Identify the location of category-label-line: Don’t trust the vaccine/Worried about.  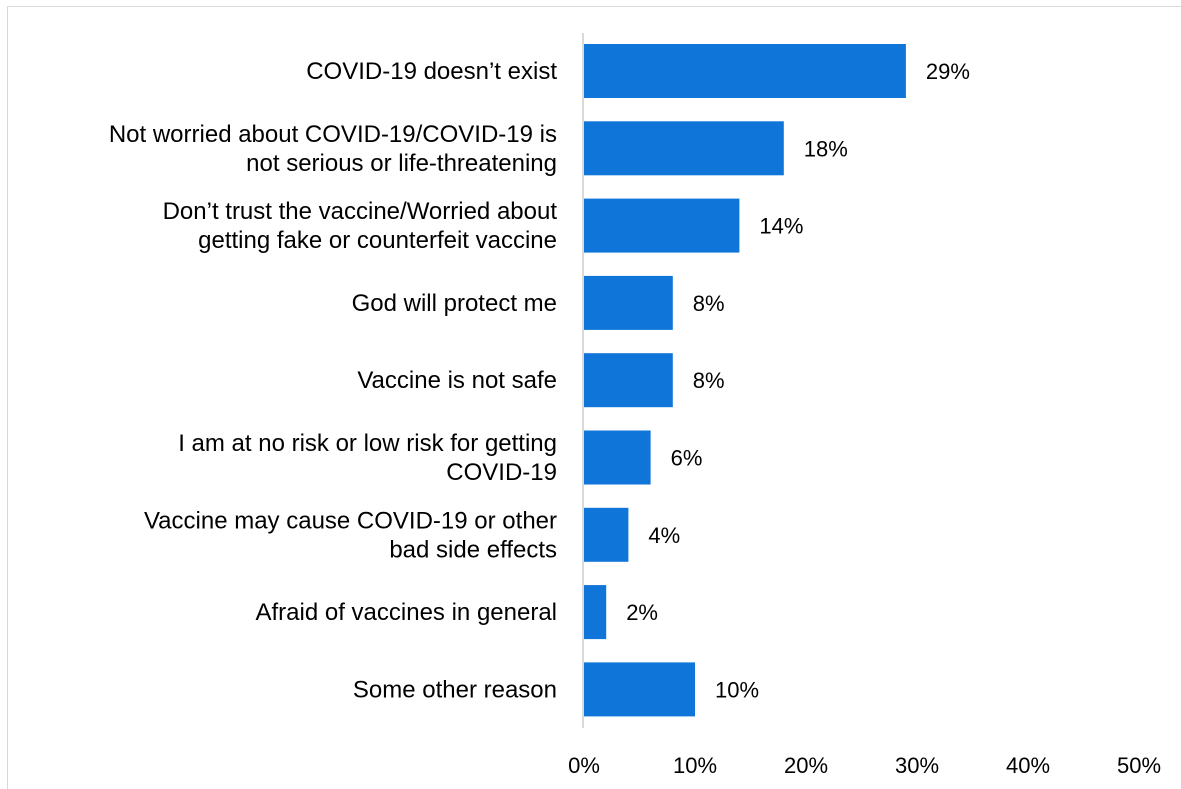
(360, 211).